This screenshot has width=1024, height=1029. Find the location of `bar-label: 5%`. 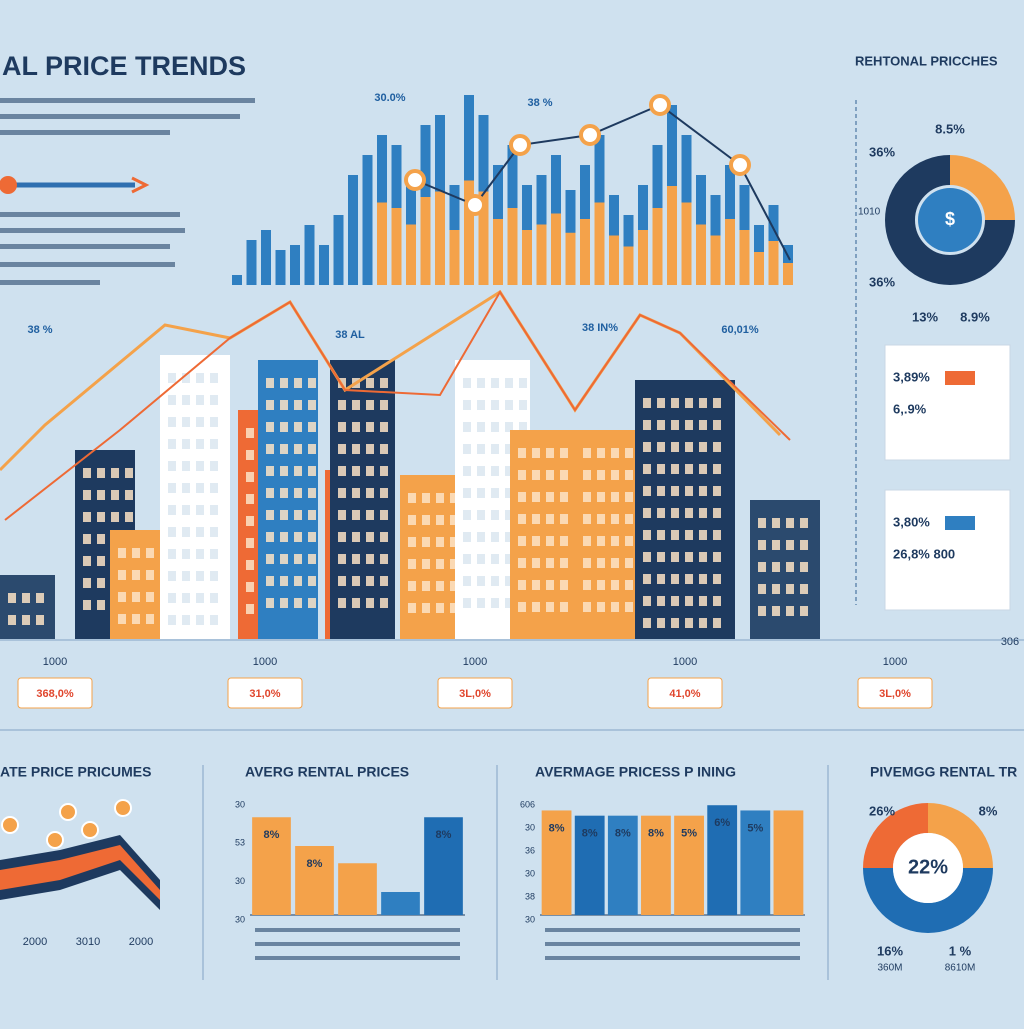

bar-label: 5% is located at coordinates (755, 828).